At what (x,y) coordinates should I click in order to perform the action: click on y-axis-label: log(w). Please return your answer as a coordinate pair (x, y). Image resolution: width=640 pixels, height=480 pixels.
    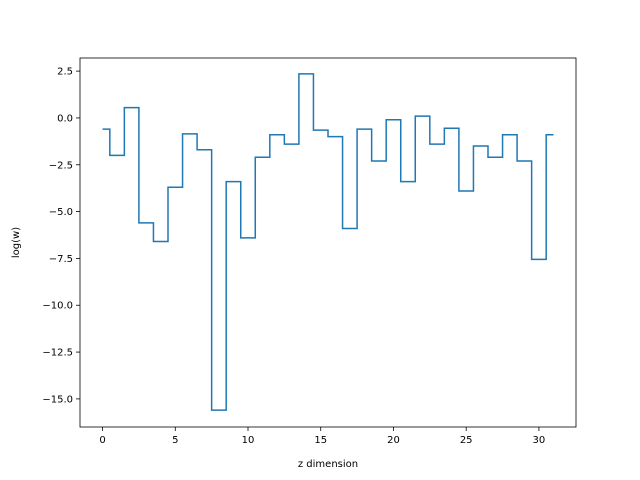
    Looking at the image, I should click on (16, 242).